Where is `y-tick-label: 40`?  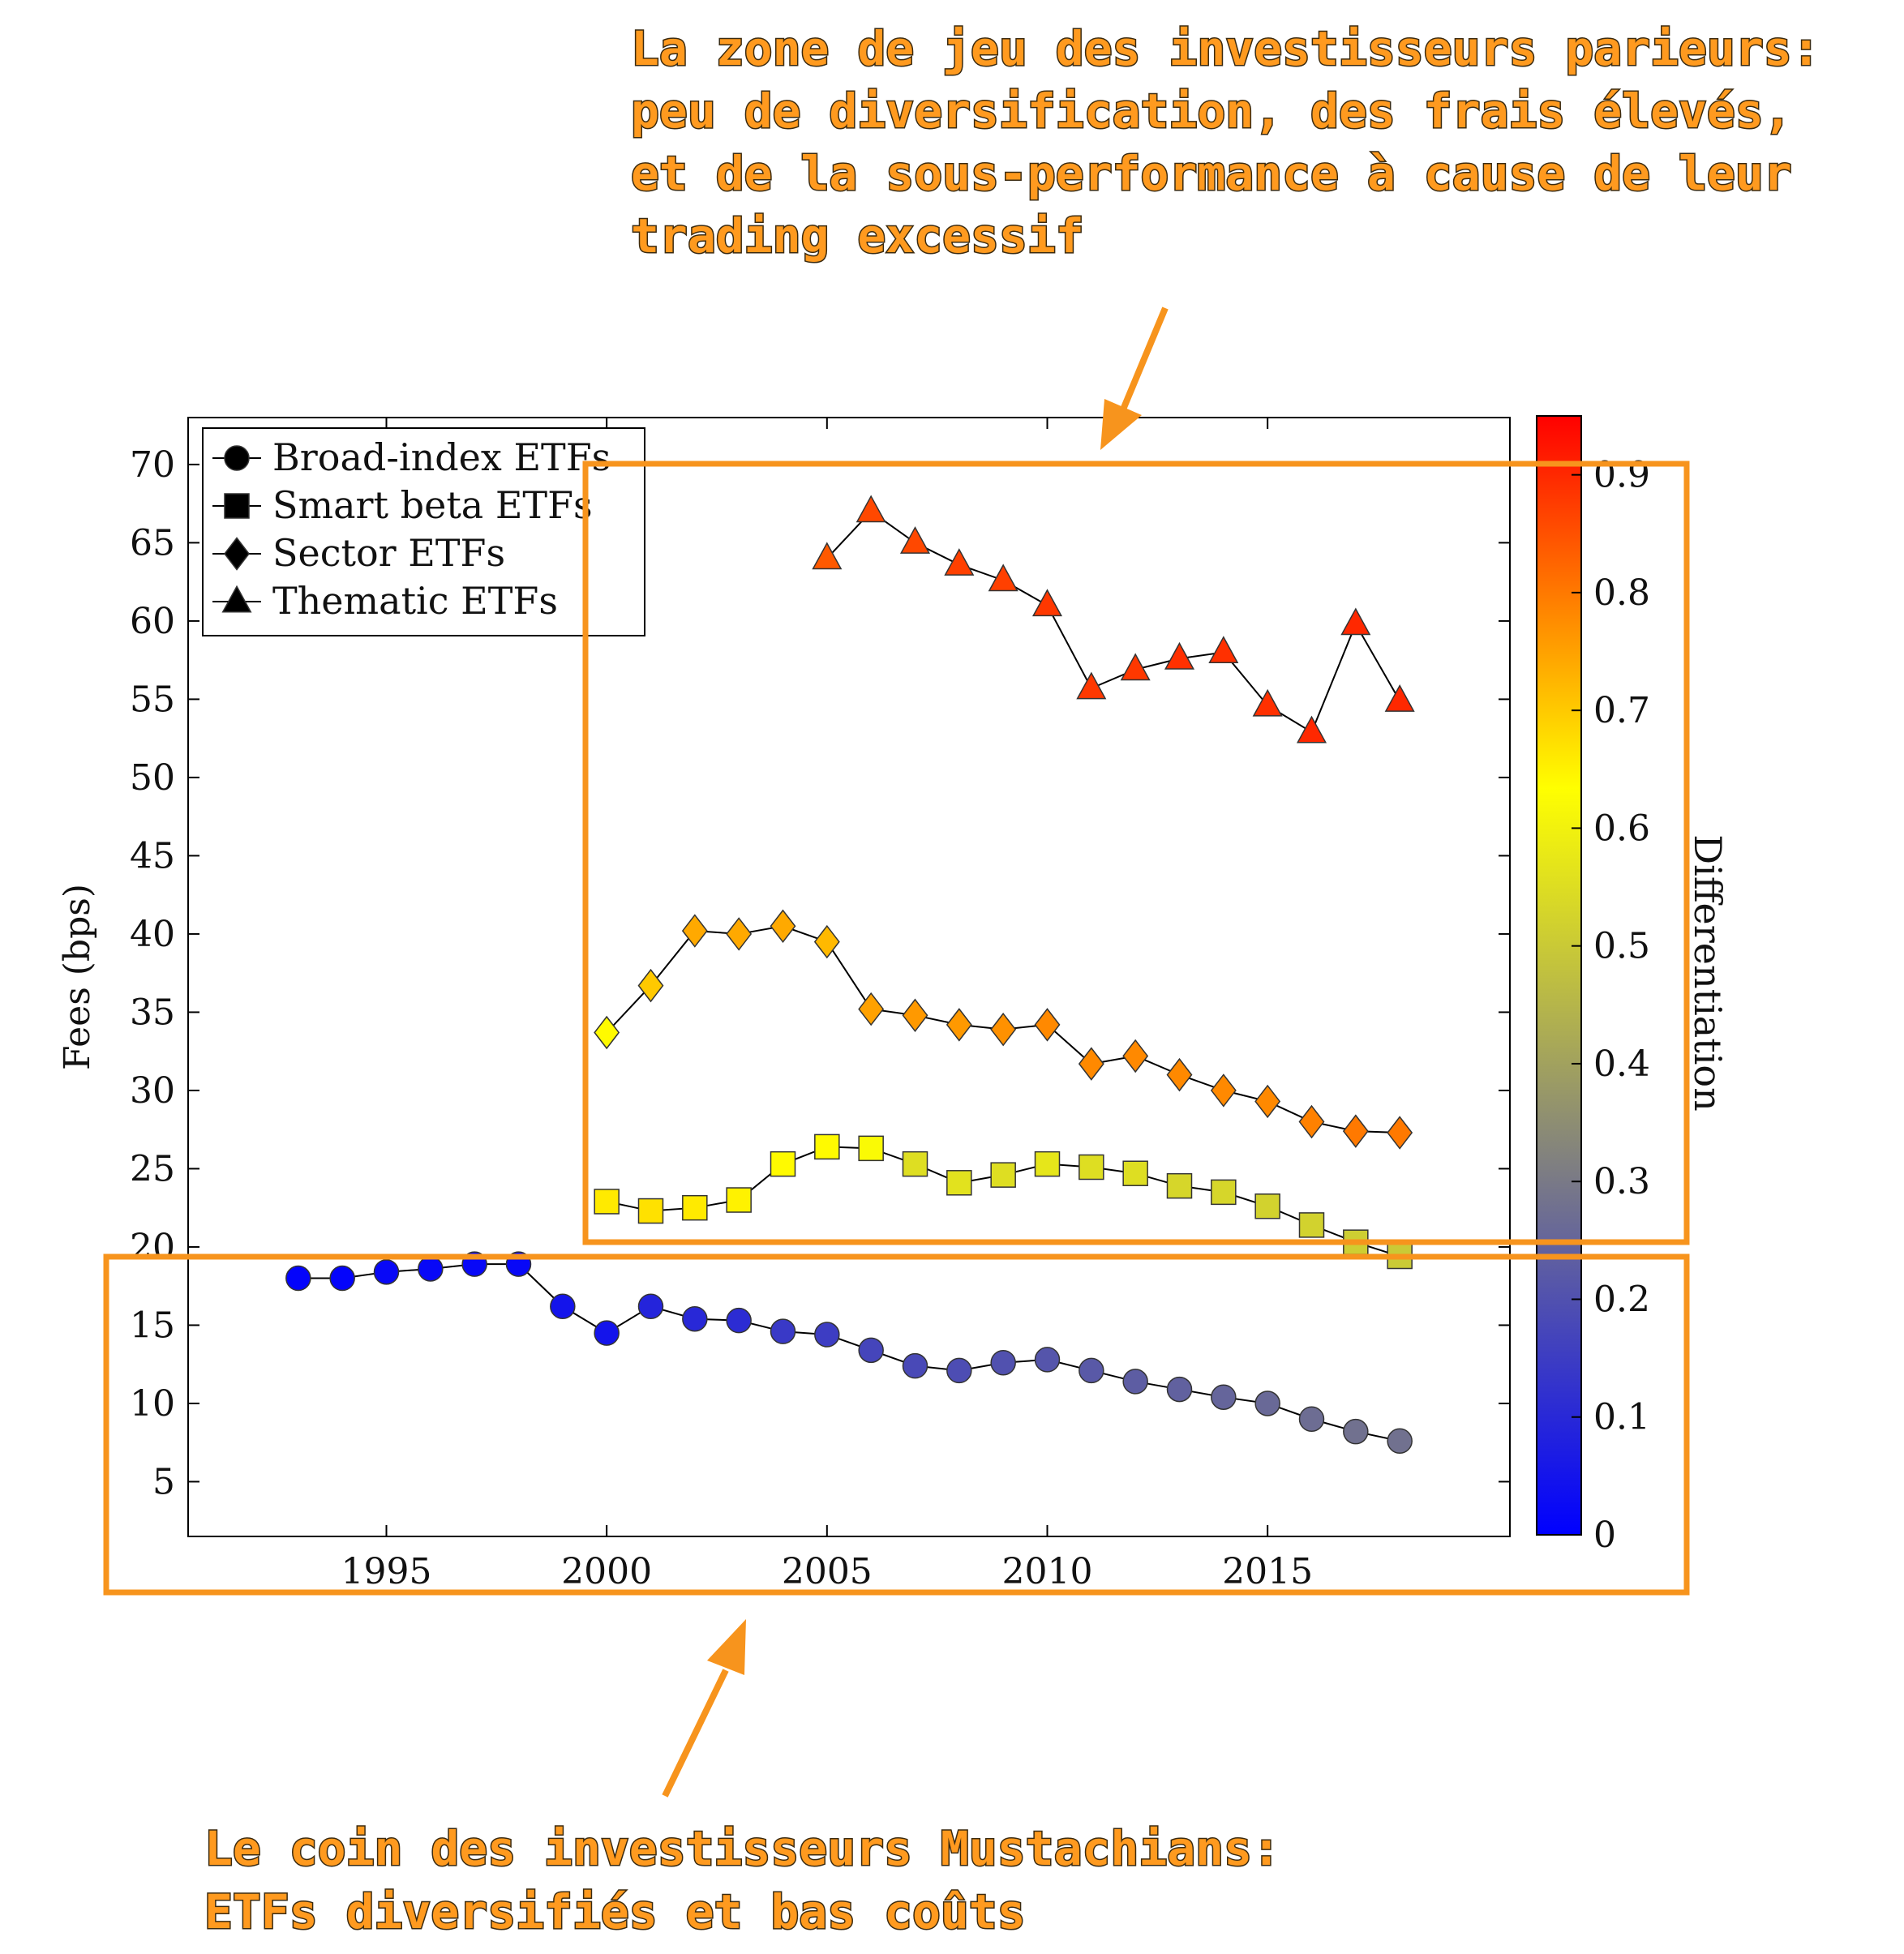
y-tick-label: 40 is located at coordinates (152, 934).